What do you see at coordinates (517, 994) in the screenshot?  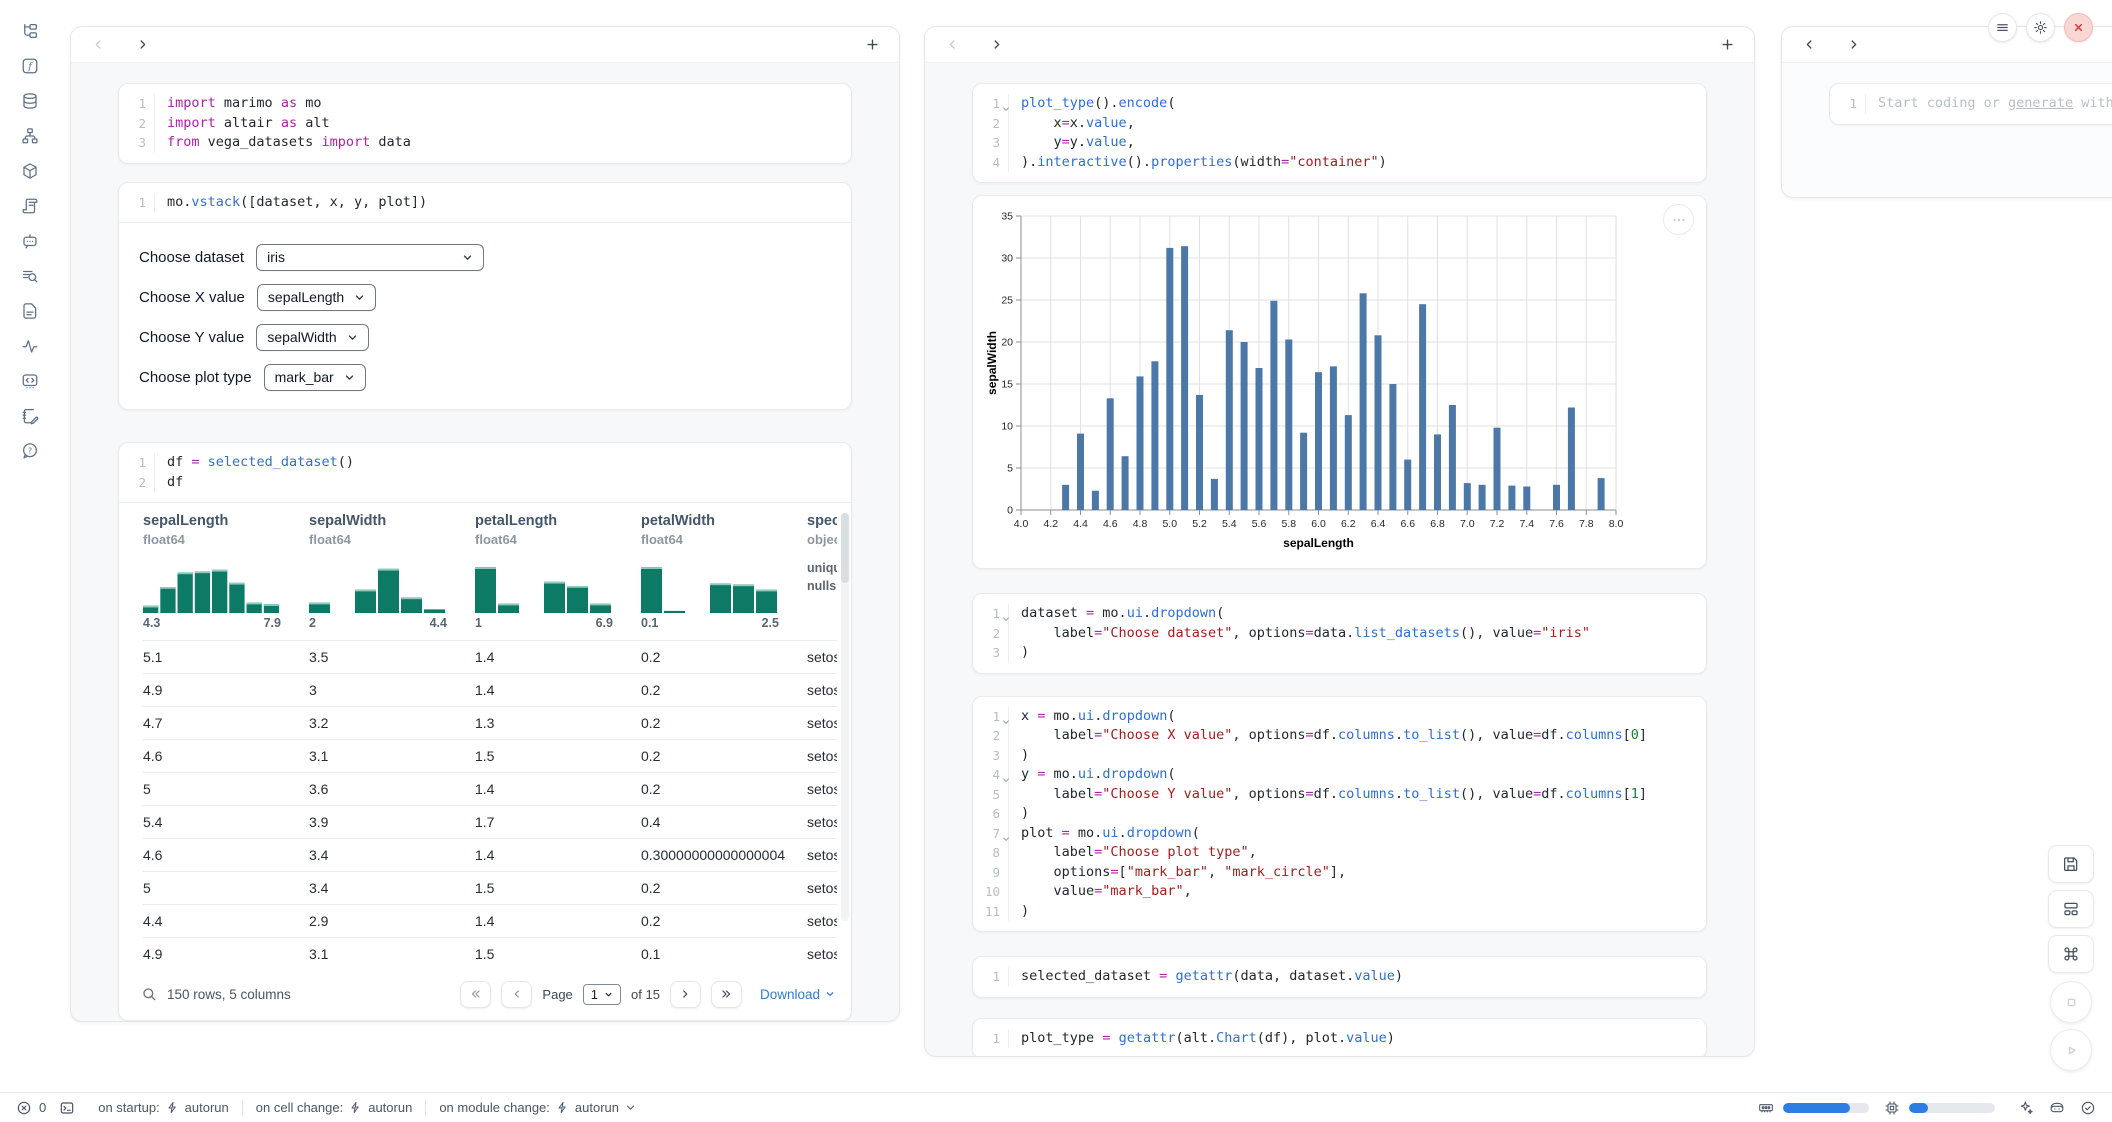 I see `prev-page-button` at bounding box center [517, 994].